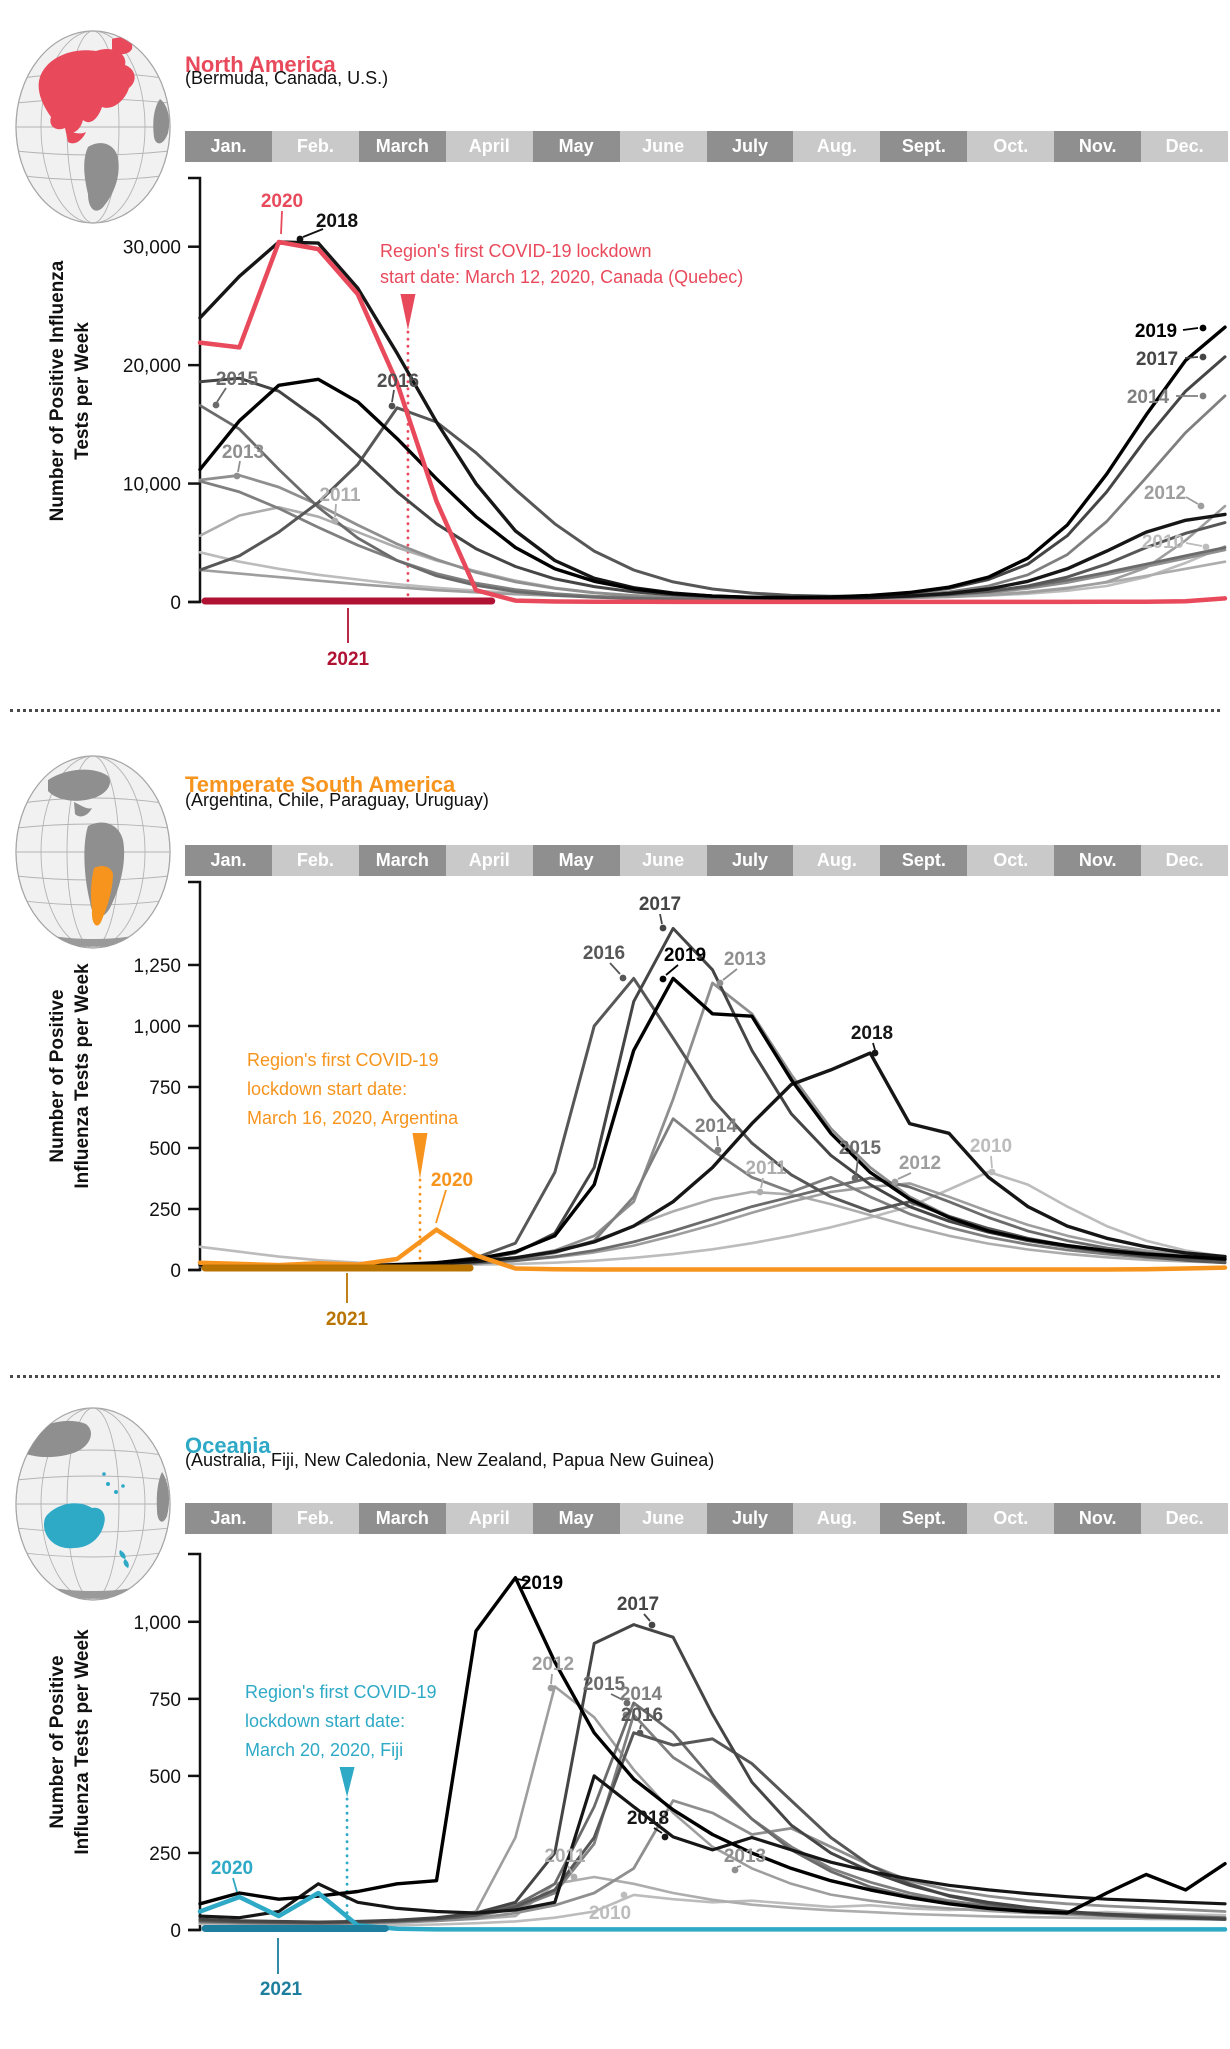  Describe the element at coordinates (341, 1692) in the screenshot. I see `lockdown-note-line1: Region's first COVID-19` at that location.